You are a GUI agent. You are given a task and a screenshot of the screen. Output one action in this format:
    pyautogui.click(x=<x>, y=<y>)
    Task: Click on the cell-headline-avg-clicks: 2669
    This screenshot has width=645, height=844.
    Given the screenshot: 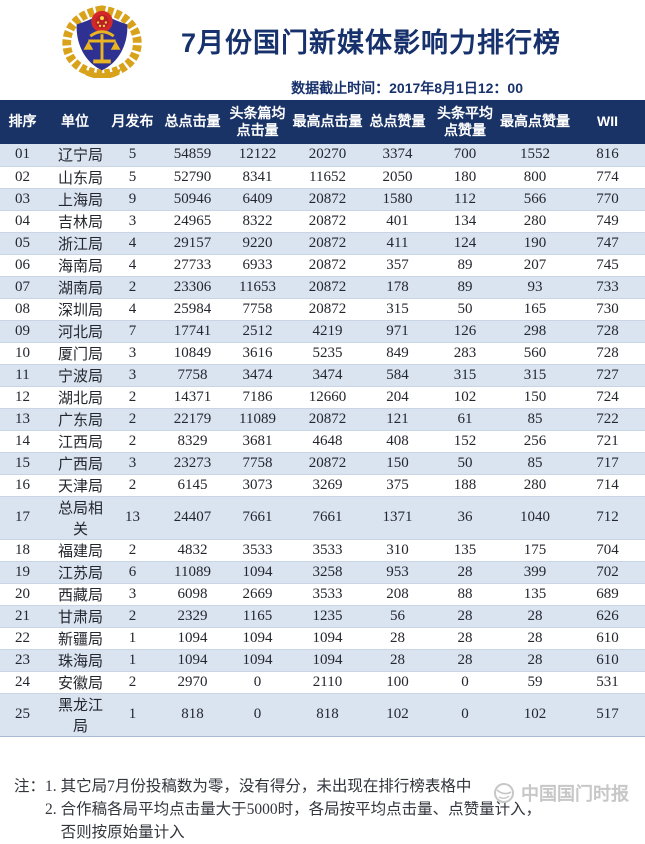 What is the action you would take?
    pyautogui.click(x=257, y=594)
    